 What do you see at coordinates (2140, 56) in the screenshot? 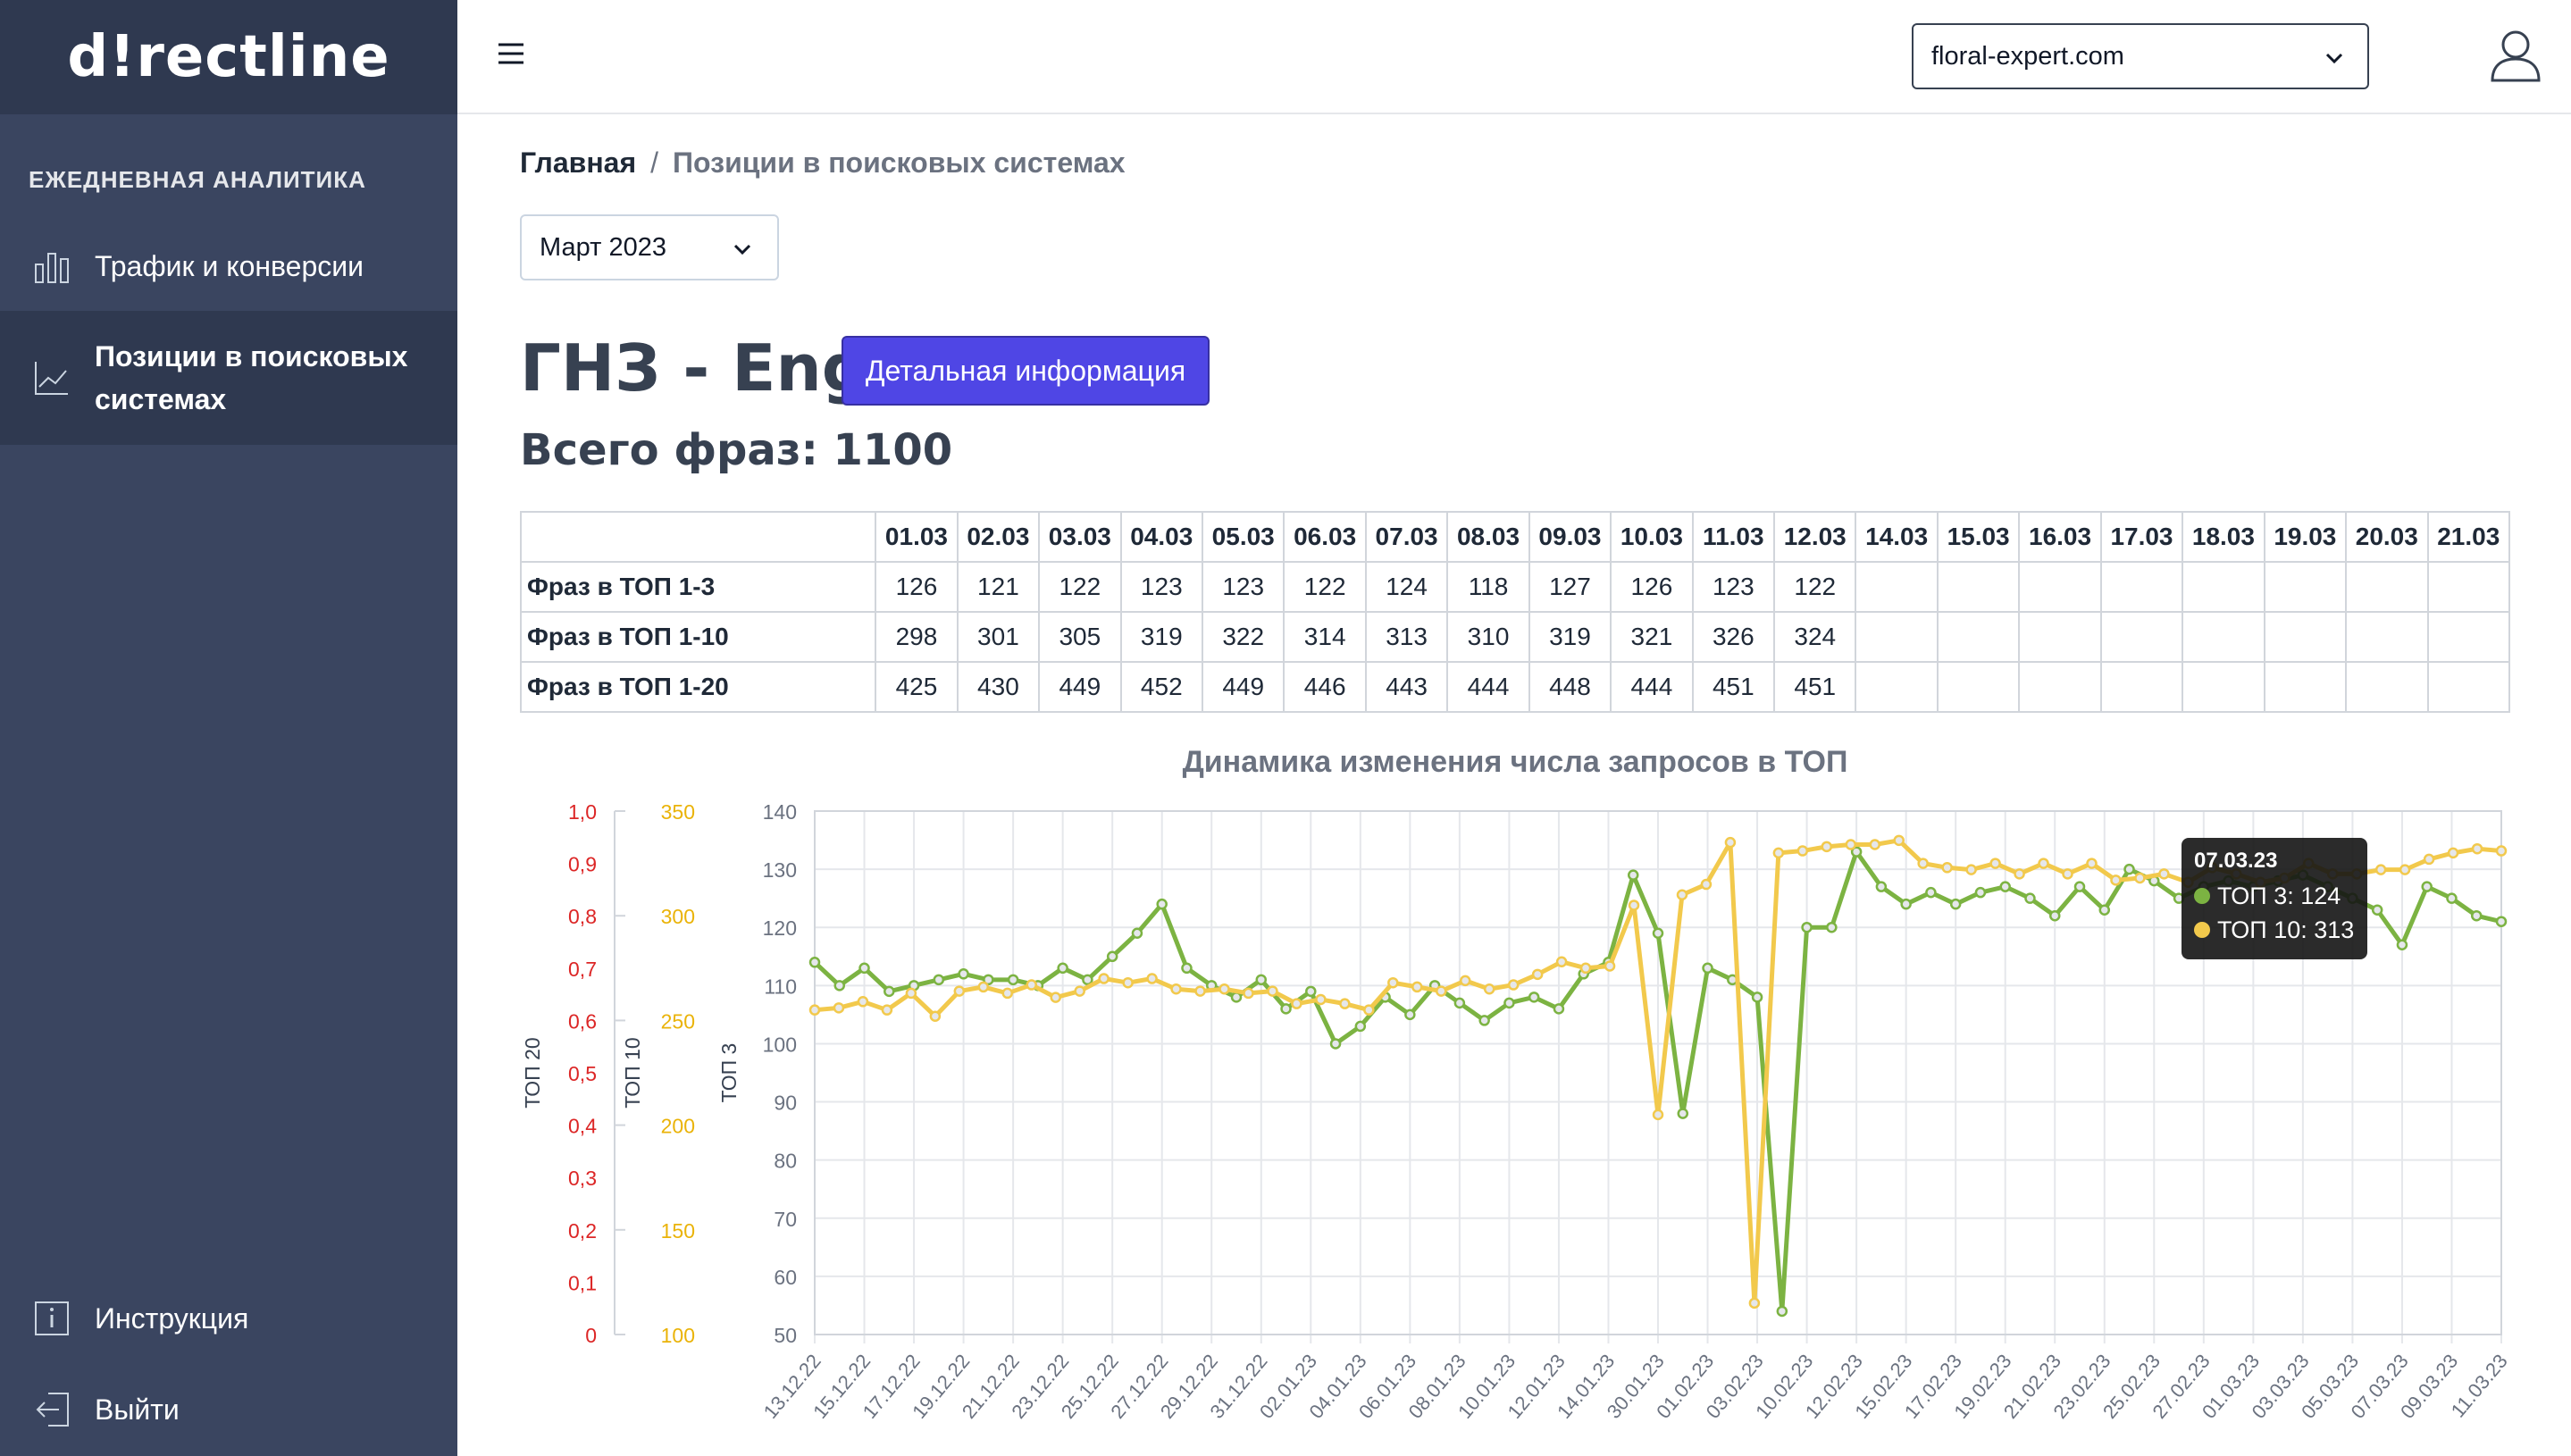
I see `site-select: floral-expert.com` at bounding box center [2140, 56].